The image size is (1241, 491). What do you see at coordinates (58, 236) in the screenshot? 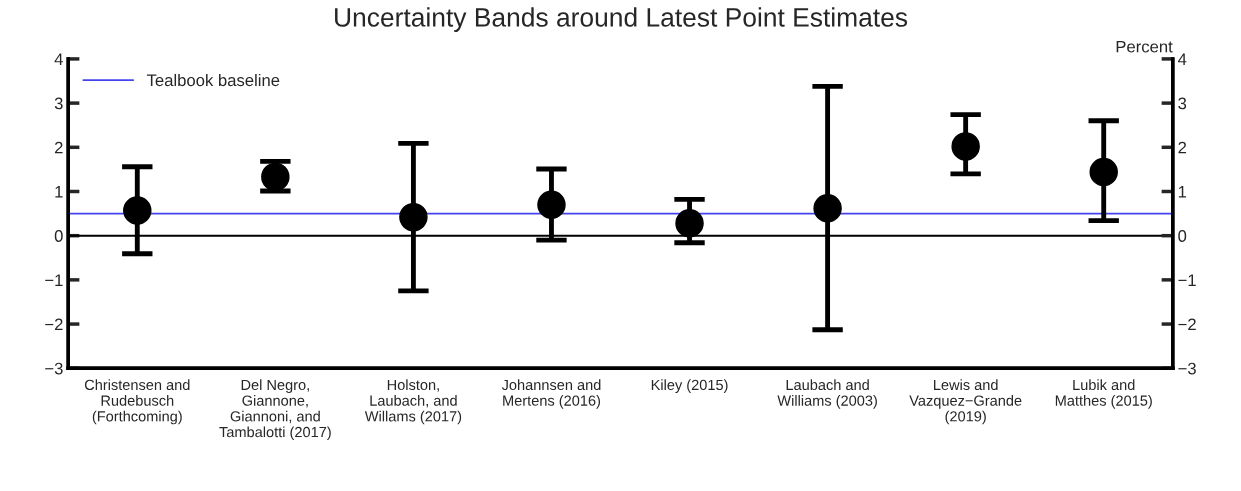
I see `y-tick-label: 0` at bounding box center [58, 236].